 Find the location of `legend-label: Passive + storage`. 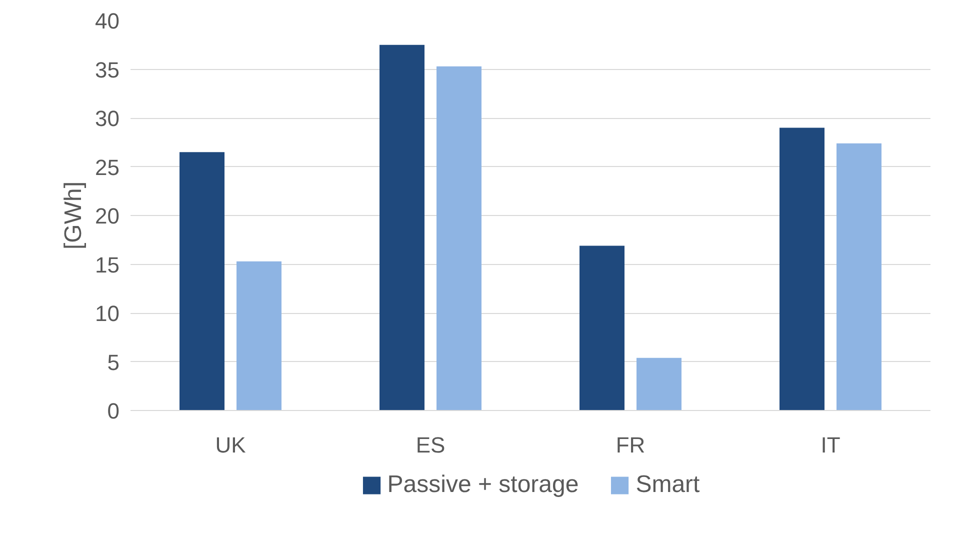

legend-label: Passive + storage is located at coordinates (483, 485).